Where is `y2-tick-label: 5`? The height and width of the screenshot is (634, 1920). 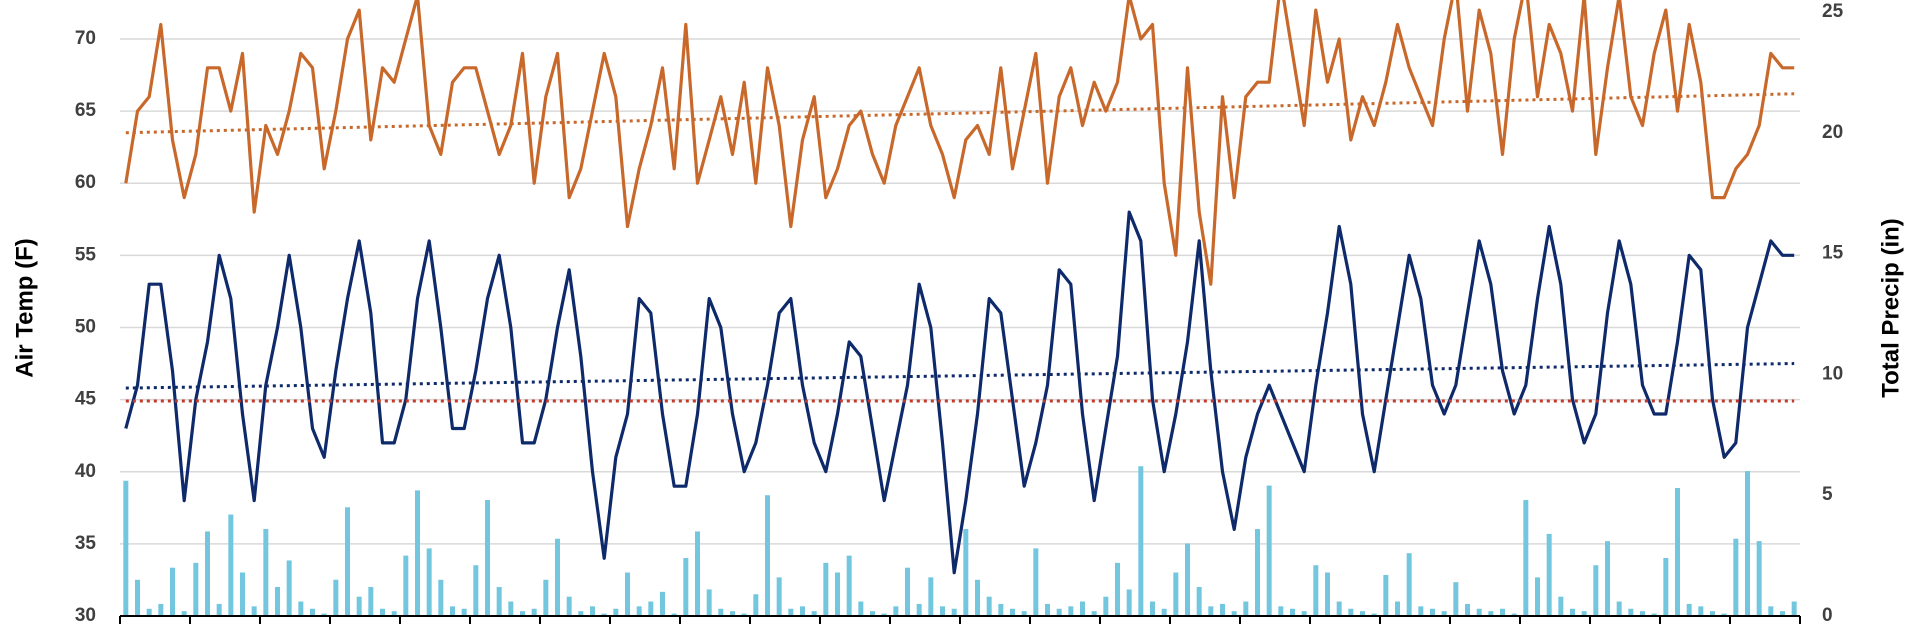 y2-tick-label: 5 is located at coordinates (1827, 494).